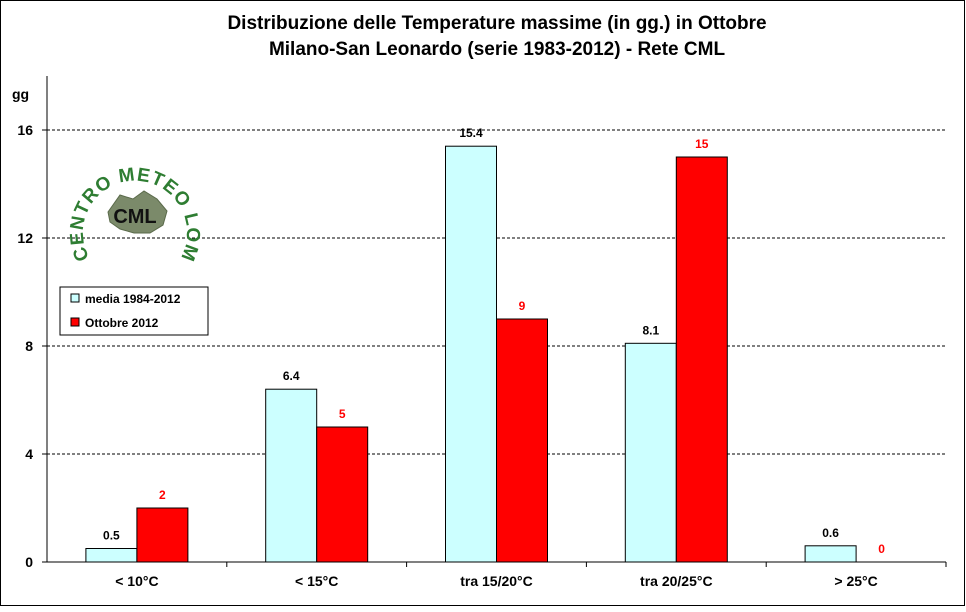 This screenshot has width=966, height=612. I want to click on data-label-media-2: 15.4, so click(471, 133).